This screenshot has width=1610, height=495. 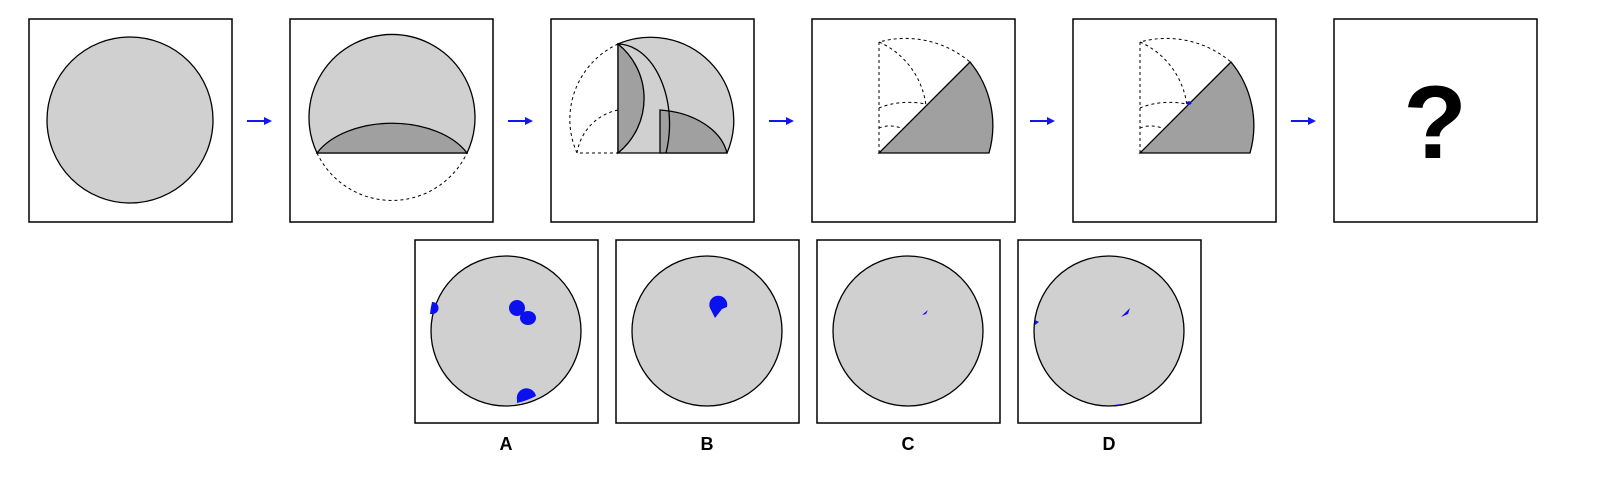 What do you see at coordinates (1109, 331) in the screenshot?
I see `option-d-paper` at bounding box center [1109, 331].